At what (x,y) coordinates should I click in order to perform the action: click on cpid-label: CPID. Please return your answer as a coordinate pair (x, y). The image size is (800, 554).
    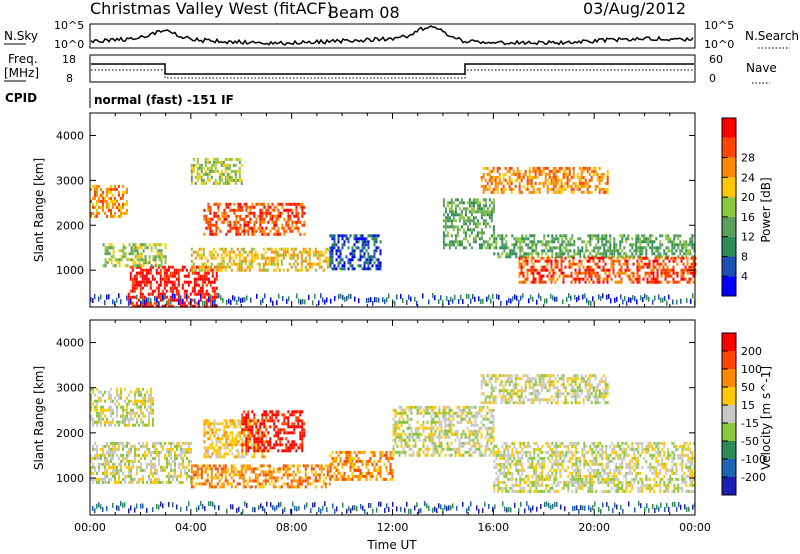
    Looking at the image, I should click on (21, 98).